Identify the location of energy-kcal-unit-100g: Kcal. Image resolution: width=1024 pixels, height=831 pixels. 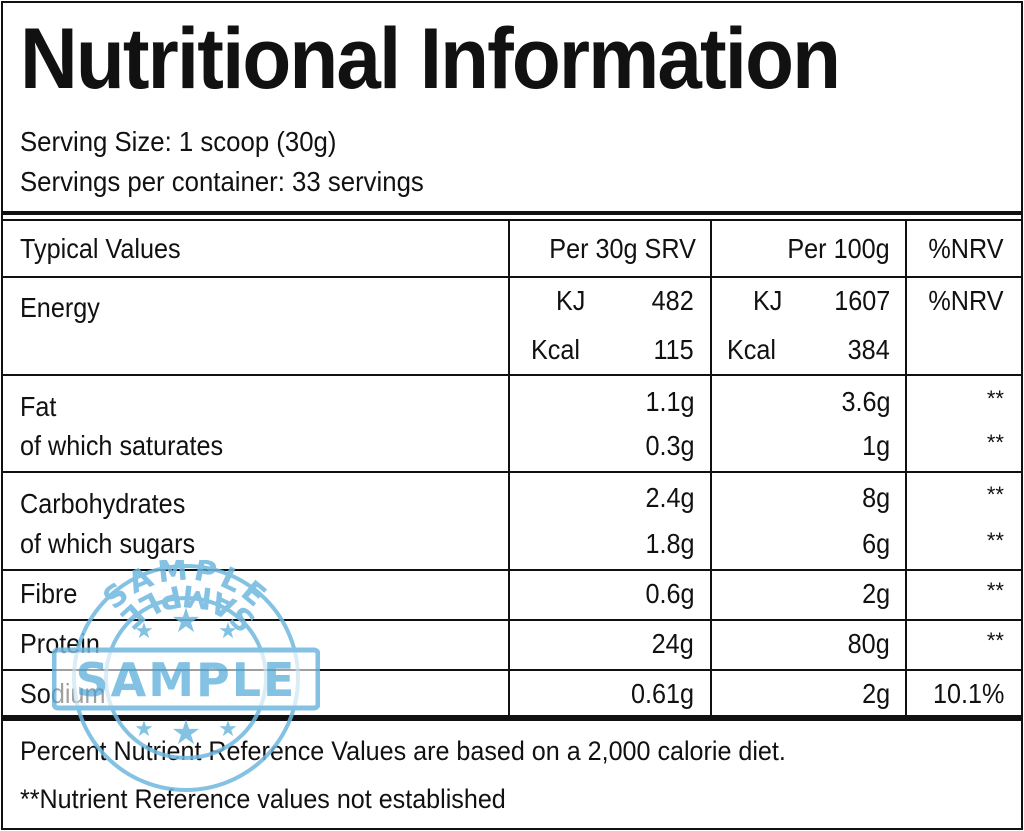
(752, 349).